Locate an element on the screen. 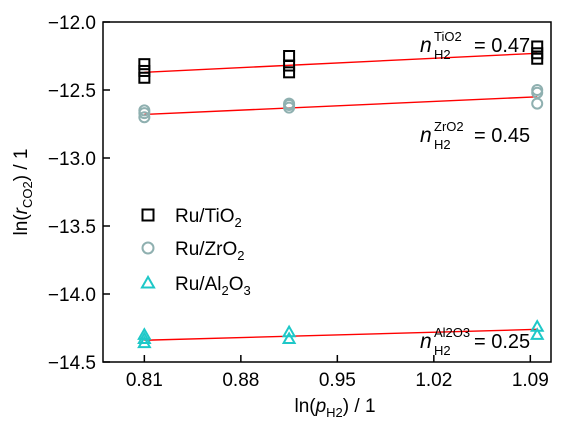 This screenshot has width=567, height=443. fit-annotation: n TiO2 H2 = 0.47 is located at coordinates (475, 45).